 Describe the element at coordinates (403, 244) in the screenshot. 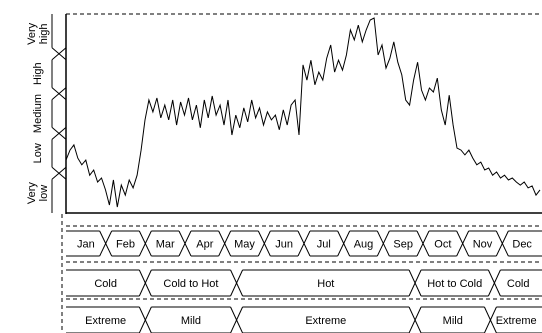

I see `band-label: Sep` at that location.